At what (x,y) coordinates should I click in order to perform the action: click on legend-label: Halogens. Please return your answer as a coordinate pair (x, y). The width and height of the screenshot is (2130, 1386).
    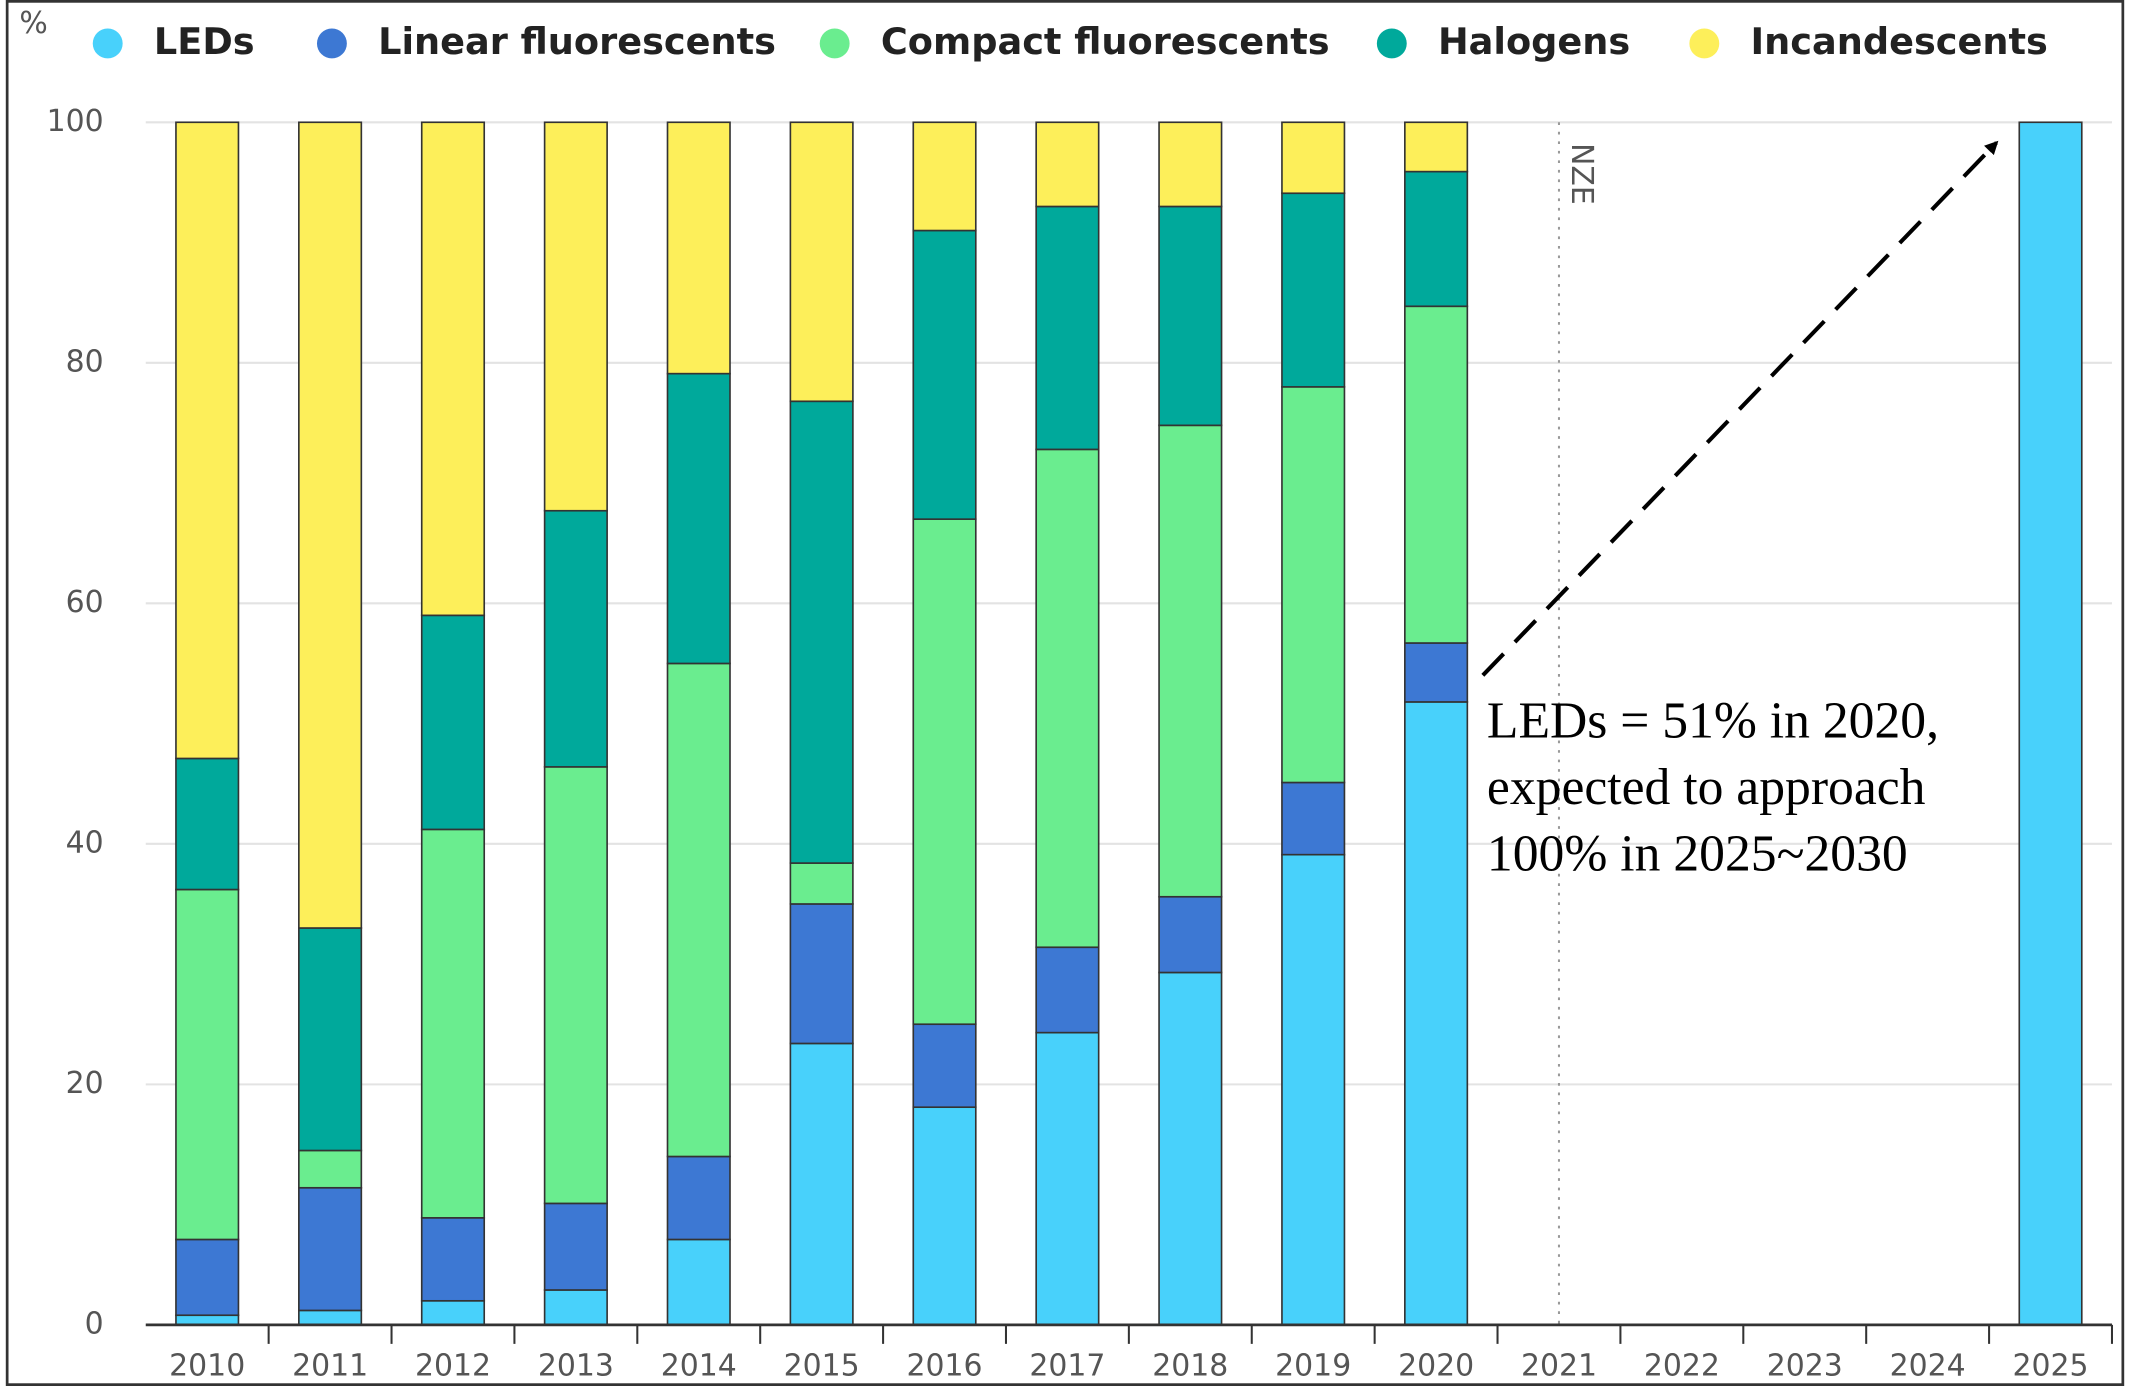
    Looking at the image, I should click on (1534, 41).